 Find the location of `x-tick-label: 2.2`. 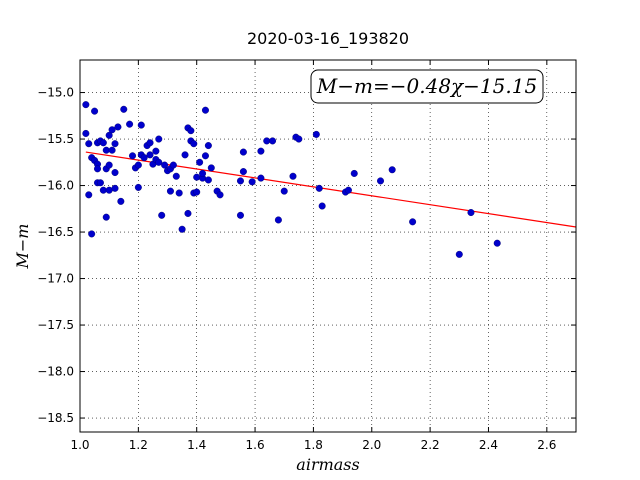

x-tick-label: 2.2 is located at coordinates (430, 445).